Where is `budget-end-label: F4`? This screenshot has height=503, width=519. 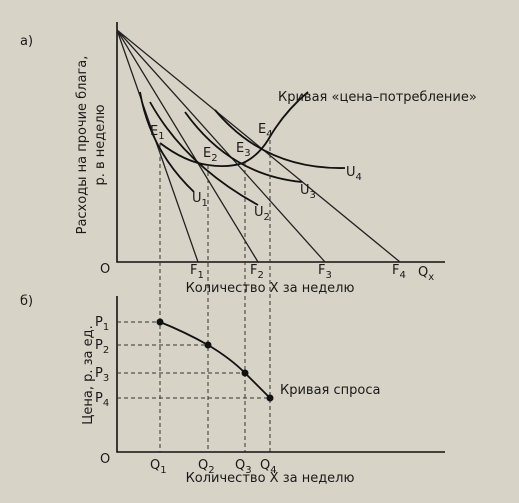 budget-end-label: F4 is located at coordinates (399, 272).